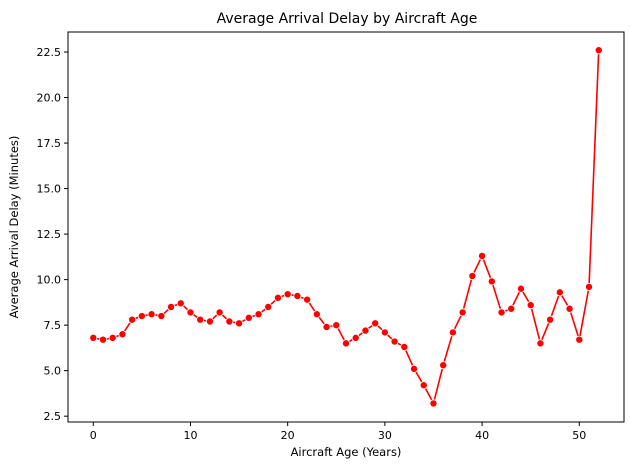 This screenshot has width=630, height=470. What do you see at coordinates (53, 325) in the screenshot?
I see `y-tick-label: 7.5` at bounding box center [53, 325].